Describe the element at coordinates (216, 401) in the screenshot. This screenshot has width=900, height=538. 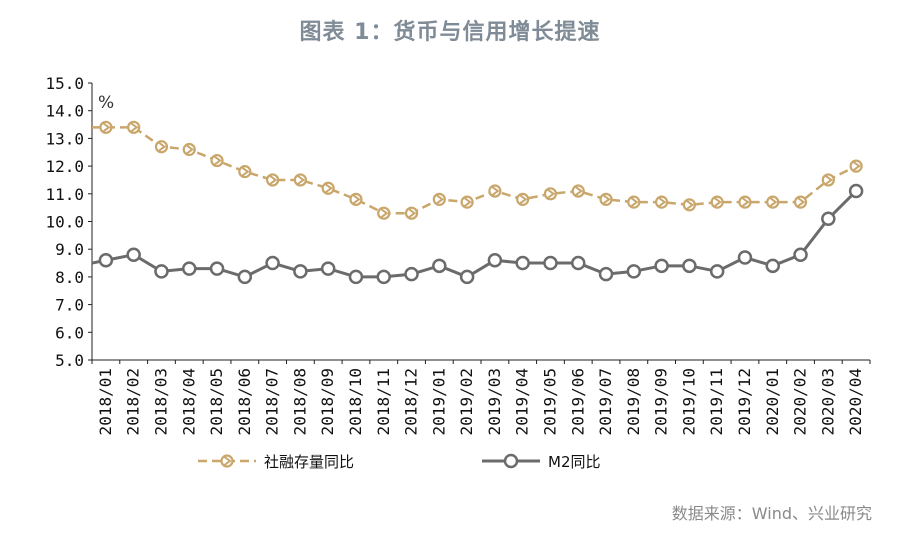
I see `x-tick-label: 2018/05` at that location.